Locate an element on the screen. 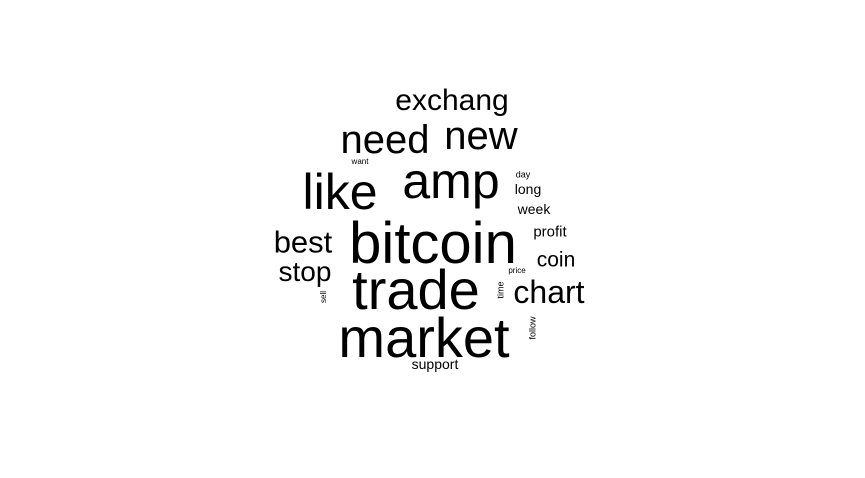 Image resolution: width=865 pixels, height=478 pixels. word-profit: profit is located at coordinates (550, 232).